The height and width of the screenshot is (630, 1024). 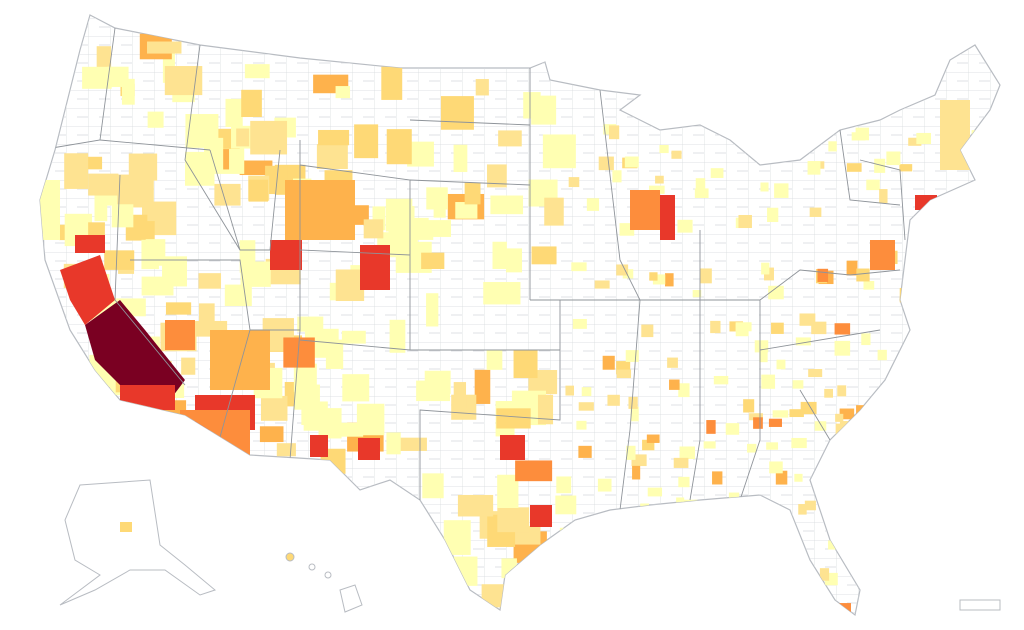 What do you see at coordinates (980, 605) in the screenshot?
I see `puerto-rico` at bounding box center [980, 605].